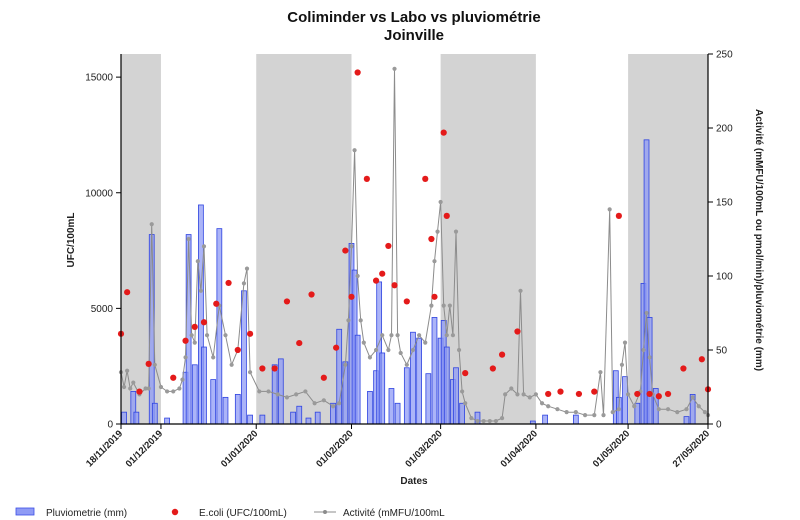 The width and height of the screenshot is (800, 520). I want to click on left-tick-label: 5000, so click(102, 309).